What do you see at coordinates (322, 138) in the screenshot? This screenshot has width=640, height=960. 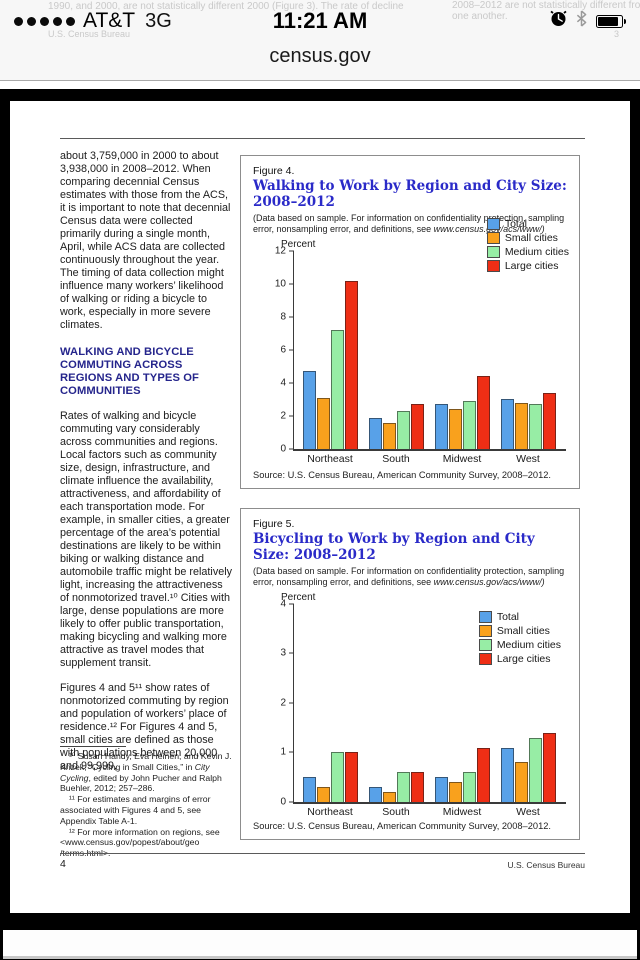 I see `page-top-rule` at bounding box center [322, 138].